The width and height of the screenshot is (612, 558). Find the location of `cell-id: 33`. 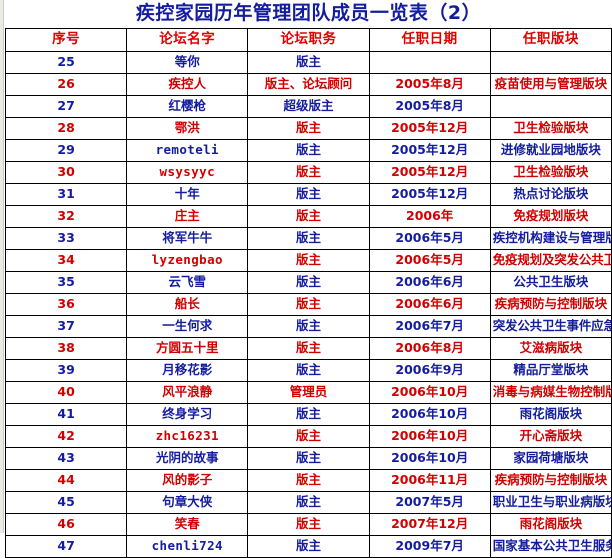

cell-id: 33 is located at coordinates (66, 238).